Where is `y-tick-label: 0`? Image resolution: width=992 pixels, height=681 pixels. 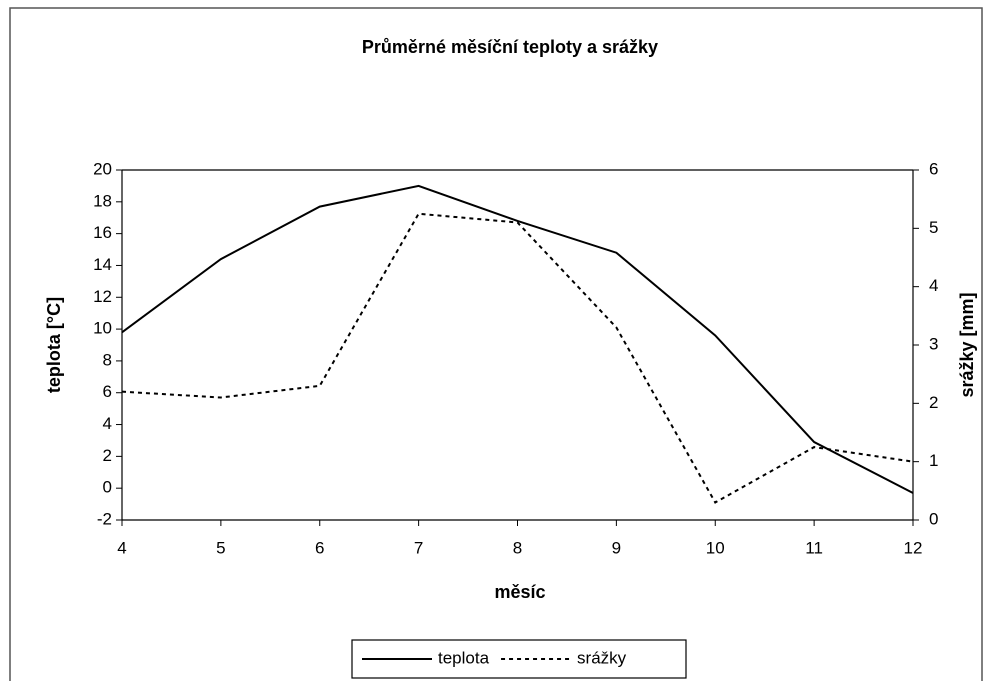 y-tick-label: 0 is located at coordinates (107, 487).